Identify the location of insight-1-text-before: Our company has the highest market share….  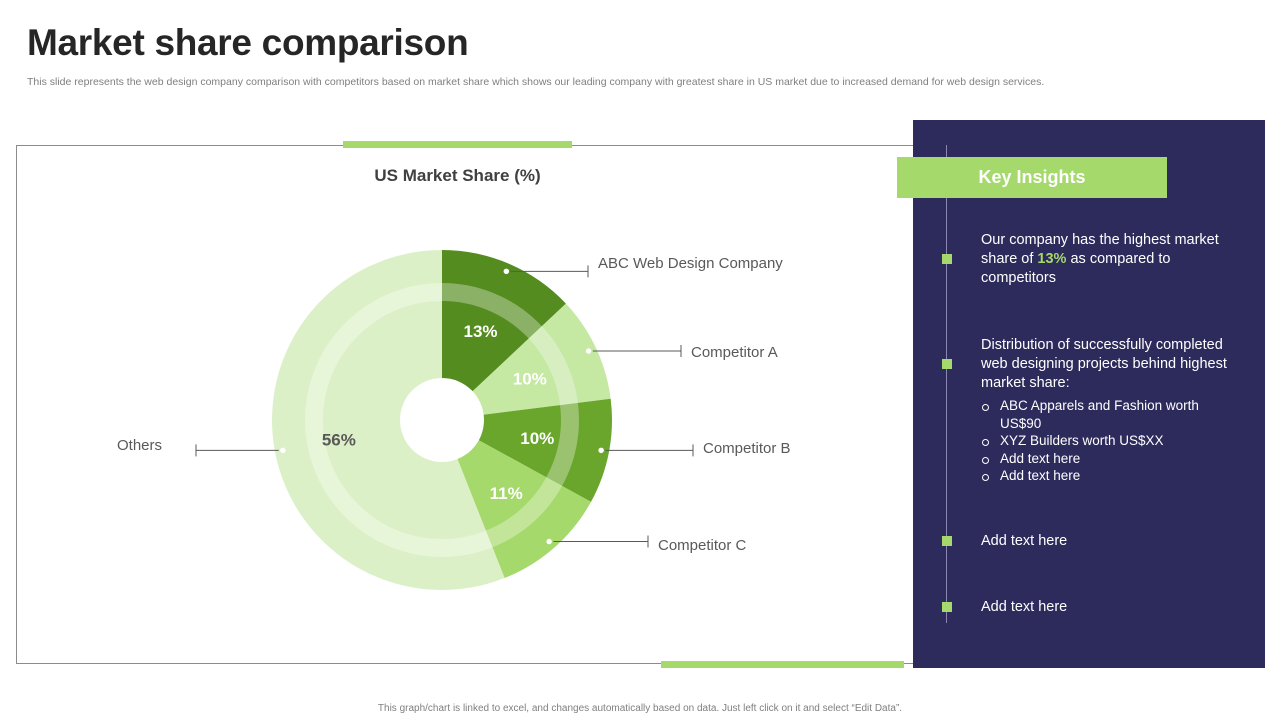
(1100, 249).